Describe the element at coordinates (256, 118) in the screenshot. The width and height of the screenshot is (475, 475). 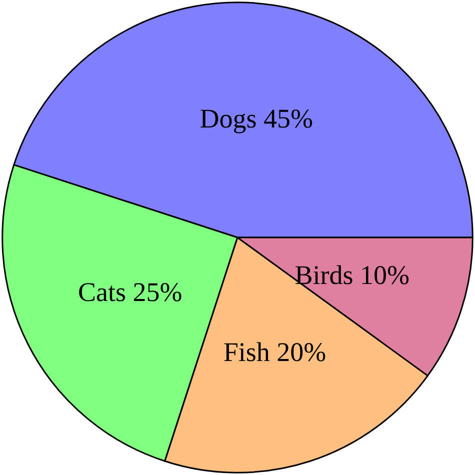
I see `slice-label: Dogs 45%` at that location.